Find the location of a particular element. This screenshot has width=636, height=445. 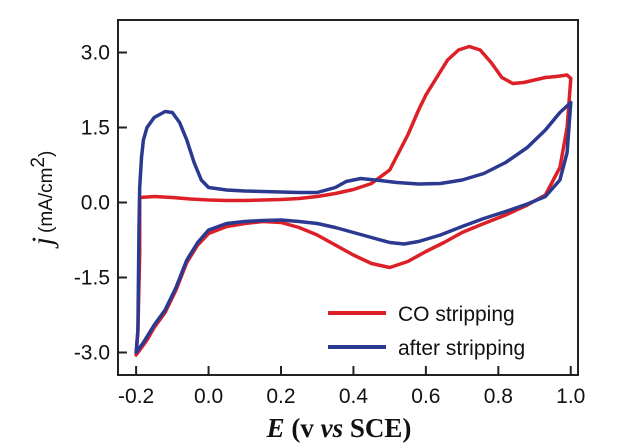

legend-label-co-stripping: CO stripping is located at coordinates (456, 314).